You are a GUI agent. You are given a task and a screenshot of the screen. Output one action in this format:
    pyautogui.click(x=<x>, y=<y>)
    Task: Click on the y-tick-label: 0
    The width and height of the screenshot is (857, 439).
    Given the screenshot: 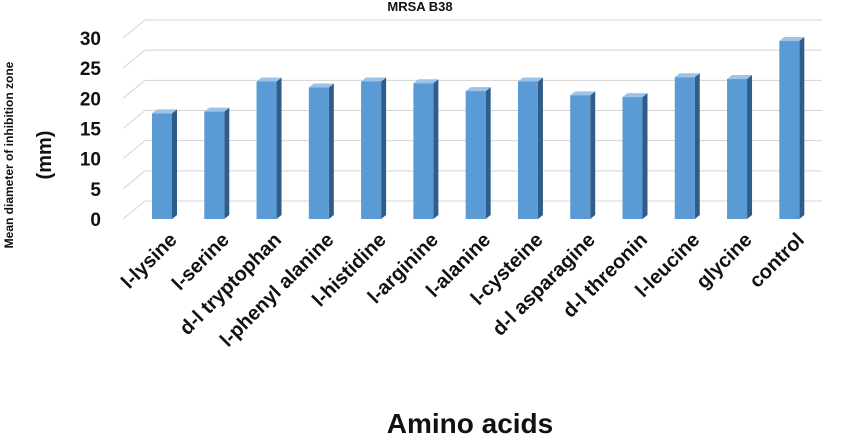 What is the action you would take?
    pyautogui.click(x=95, y=220)
    